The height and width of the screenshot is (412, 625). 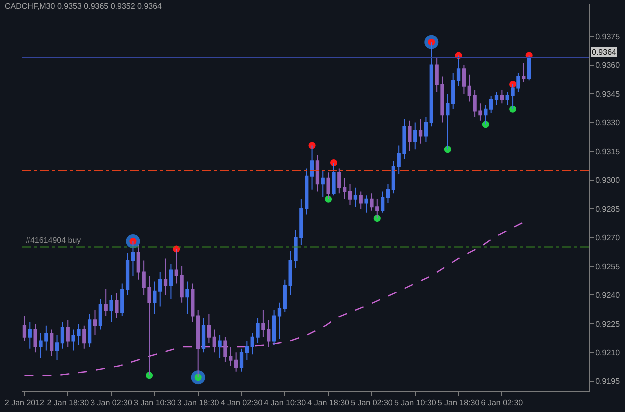 I want to click on x-tick-label: 2 Jan 2012, so click(x=25, y=403).